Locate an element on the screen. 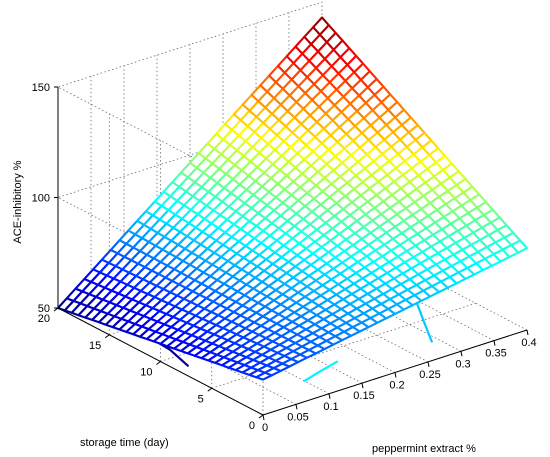 This screenshot has height=457, width=550. surface-cell is located at coordinates (519, 246).